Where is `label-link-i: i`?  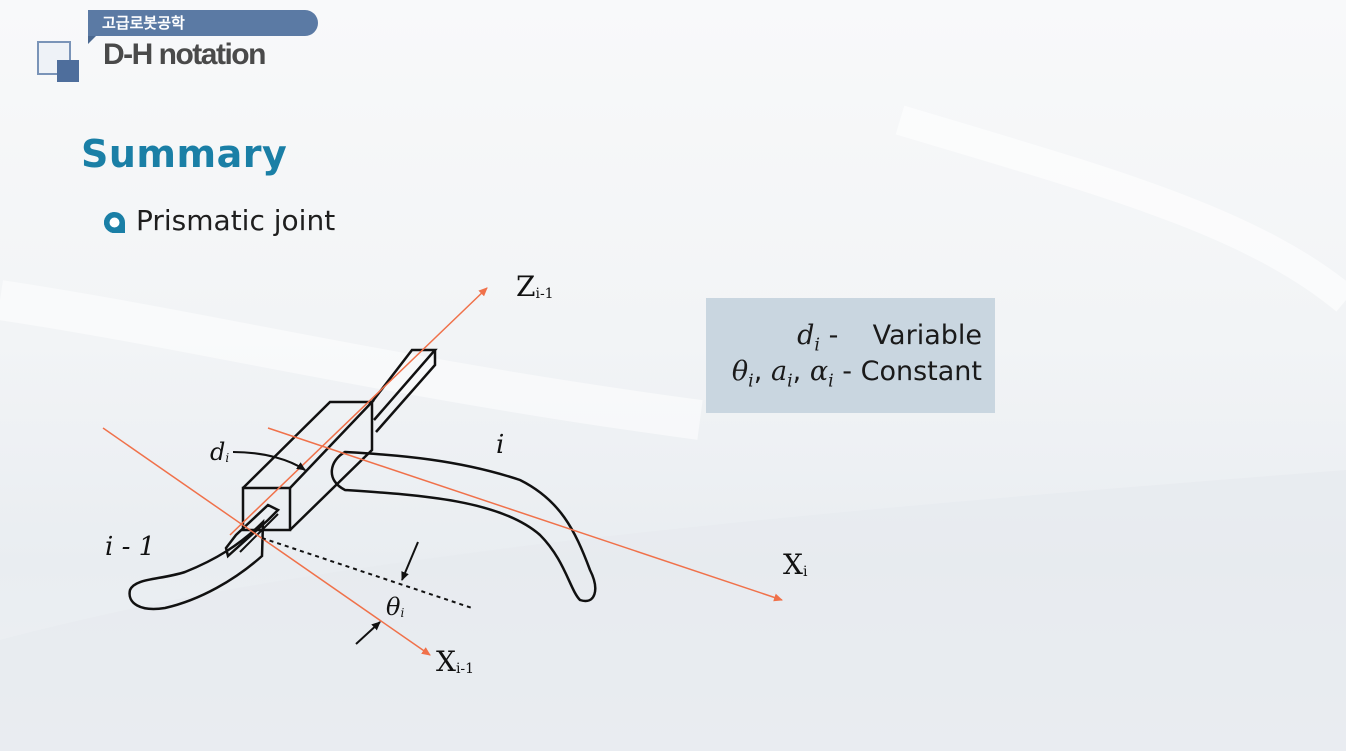 label-link-i: i is located at coordinates (500, 445).